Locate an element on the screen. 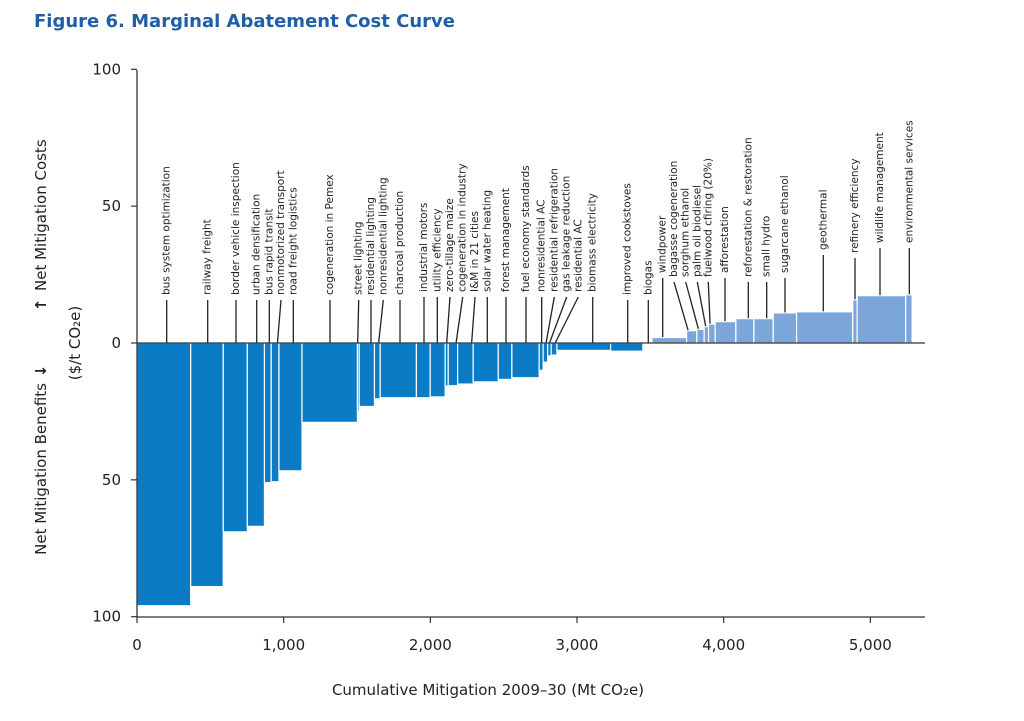 Image resolution: width=1024 pixels, height=721 pixels. label-urban-densification: urban densification is located at coordinates (257, 244).